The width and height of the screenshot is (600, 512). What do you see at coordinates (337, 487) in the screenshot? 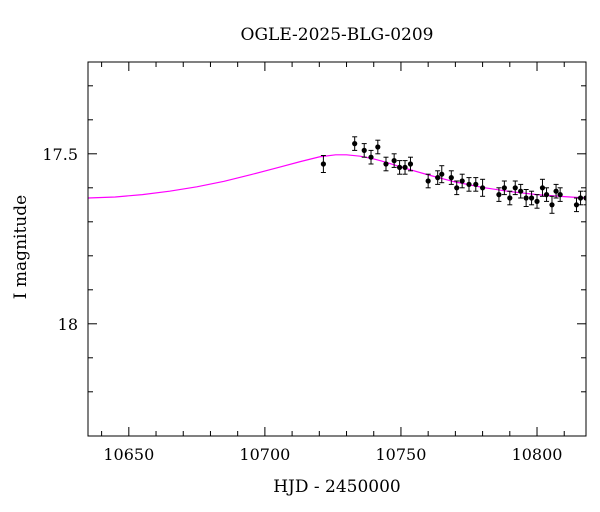
I see `x-axis-label: HJD - 2450000` at bounding box center [337, 487].